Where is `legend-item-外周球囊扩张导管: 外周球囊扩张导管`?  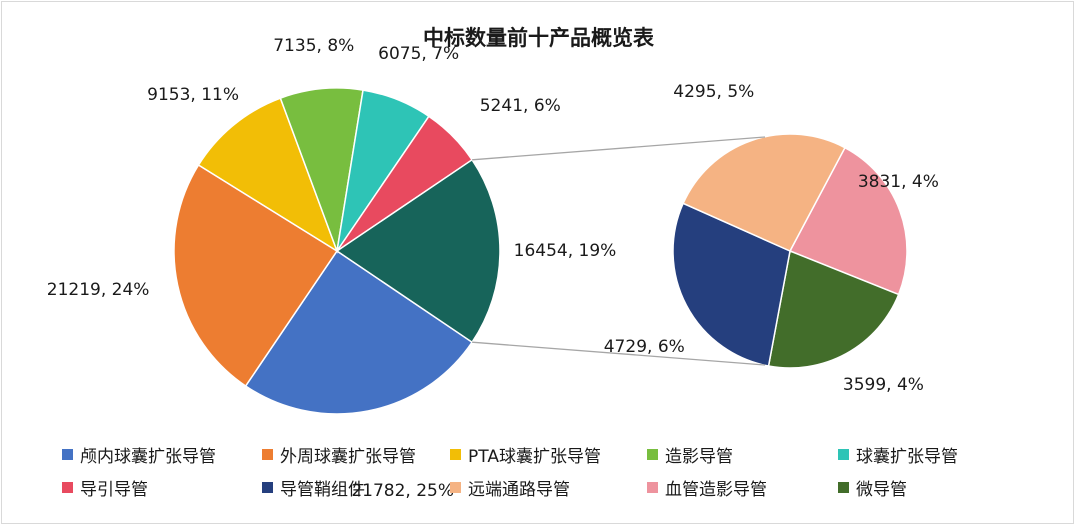
legend-item-外周球囊扩张导管: 外周球囊扩张导管 is located at coordinates (339, 454).